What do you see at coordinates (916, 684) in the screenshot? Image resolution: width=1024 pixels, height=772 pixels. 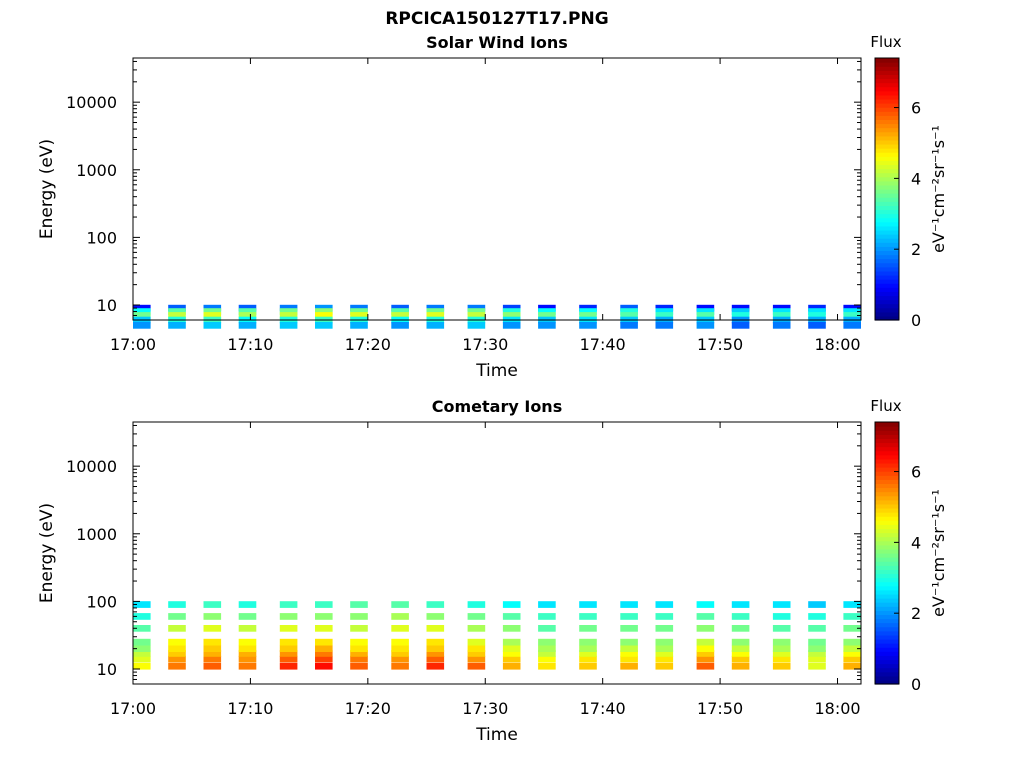 I see `colorbar-tick-label: 0` at bounding box center [916, 684].